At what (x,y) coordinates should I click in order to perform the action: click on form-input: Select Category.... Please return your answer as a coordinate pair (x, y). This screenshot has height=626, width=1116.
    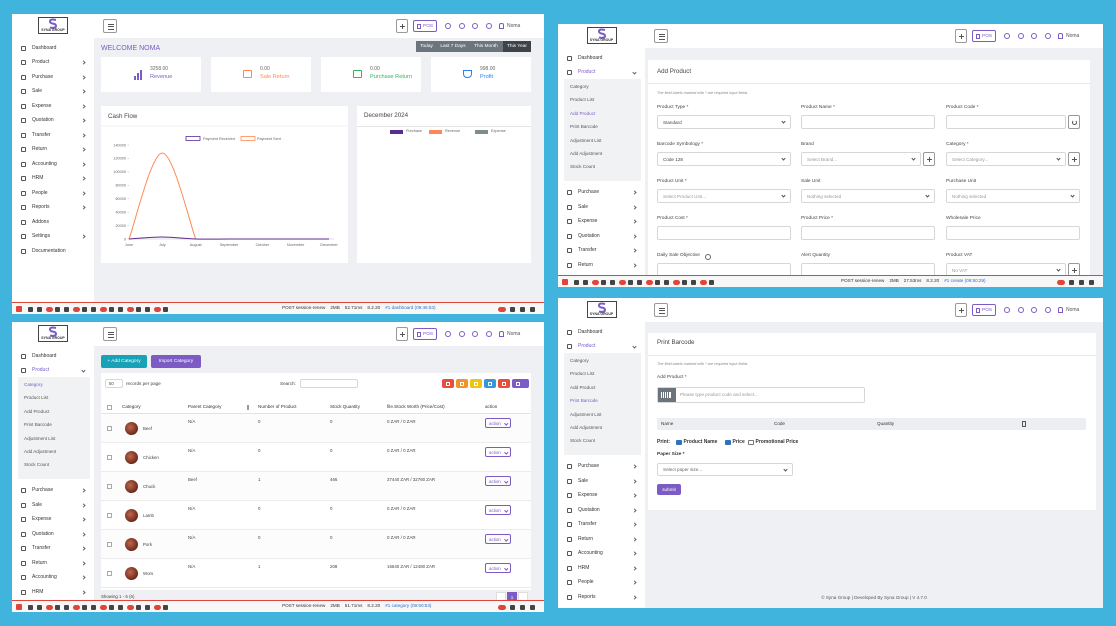
    Looking at the image, I should click on (1006, 159).